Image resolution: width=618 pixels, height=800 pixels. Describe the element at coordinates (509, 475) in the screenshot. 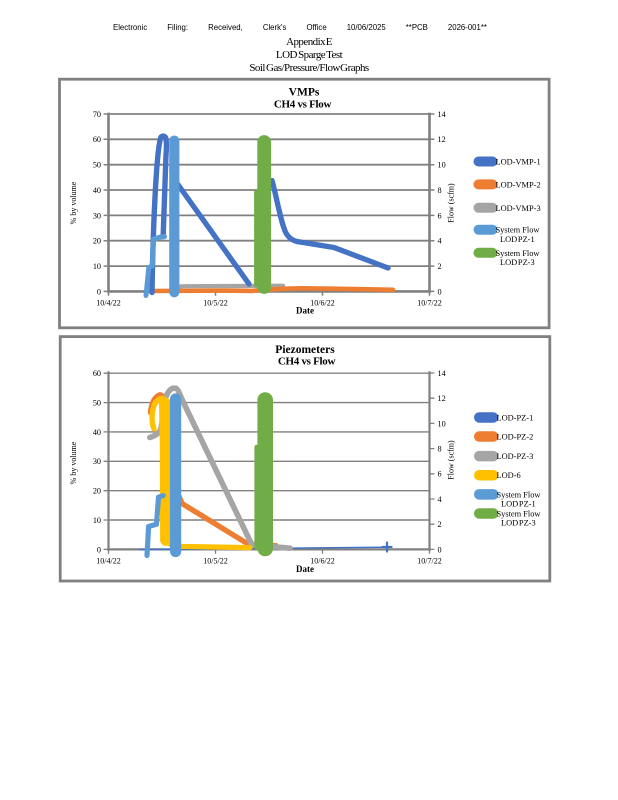

I see `svg-text: LOD-6` at that location.